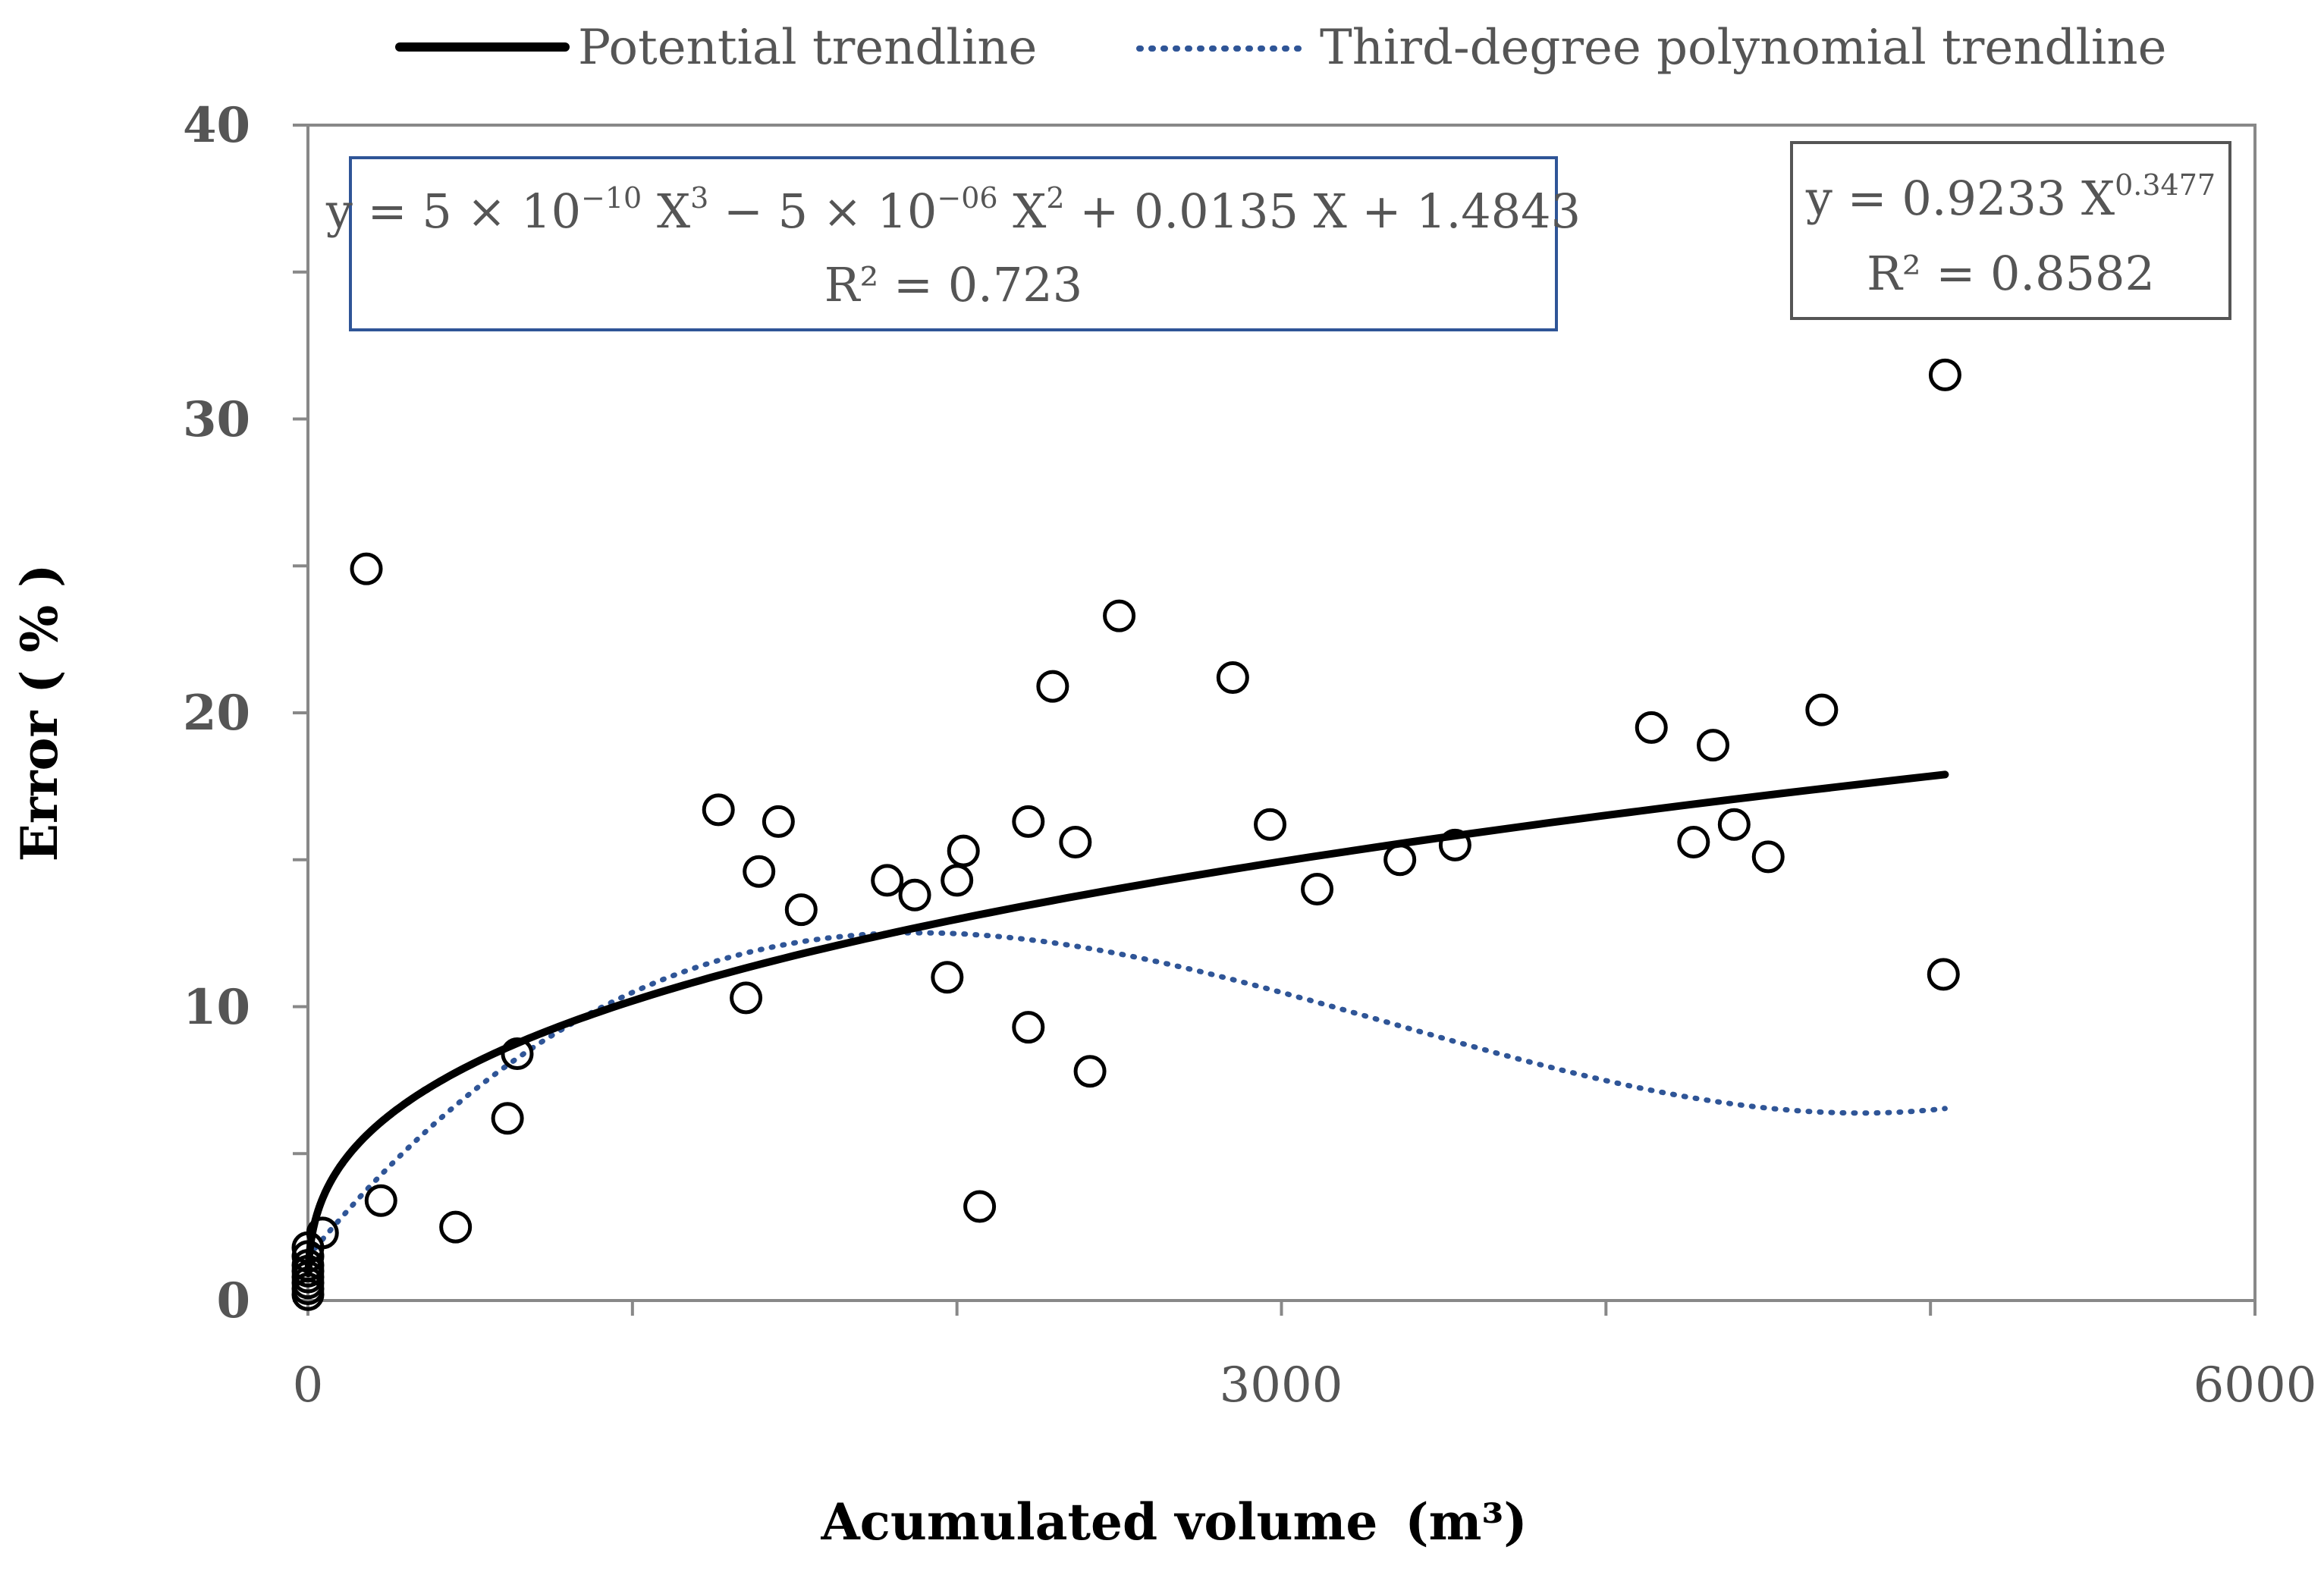 The width and height of the screenshot is (2324, 1572). I want to click on potential-r-squared: R² = 0.8582, so click(2011, 273).